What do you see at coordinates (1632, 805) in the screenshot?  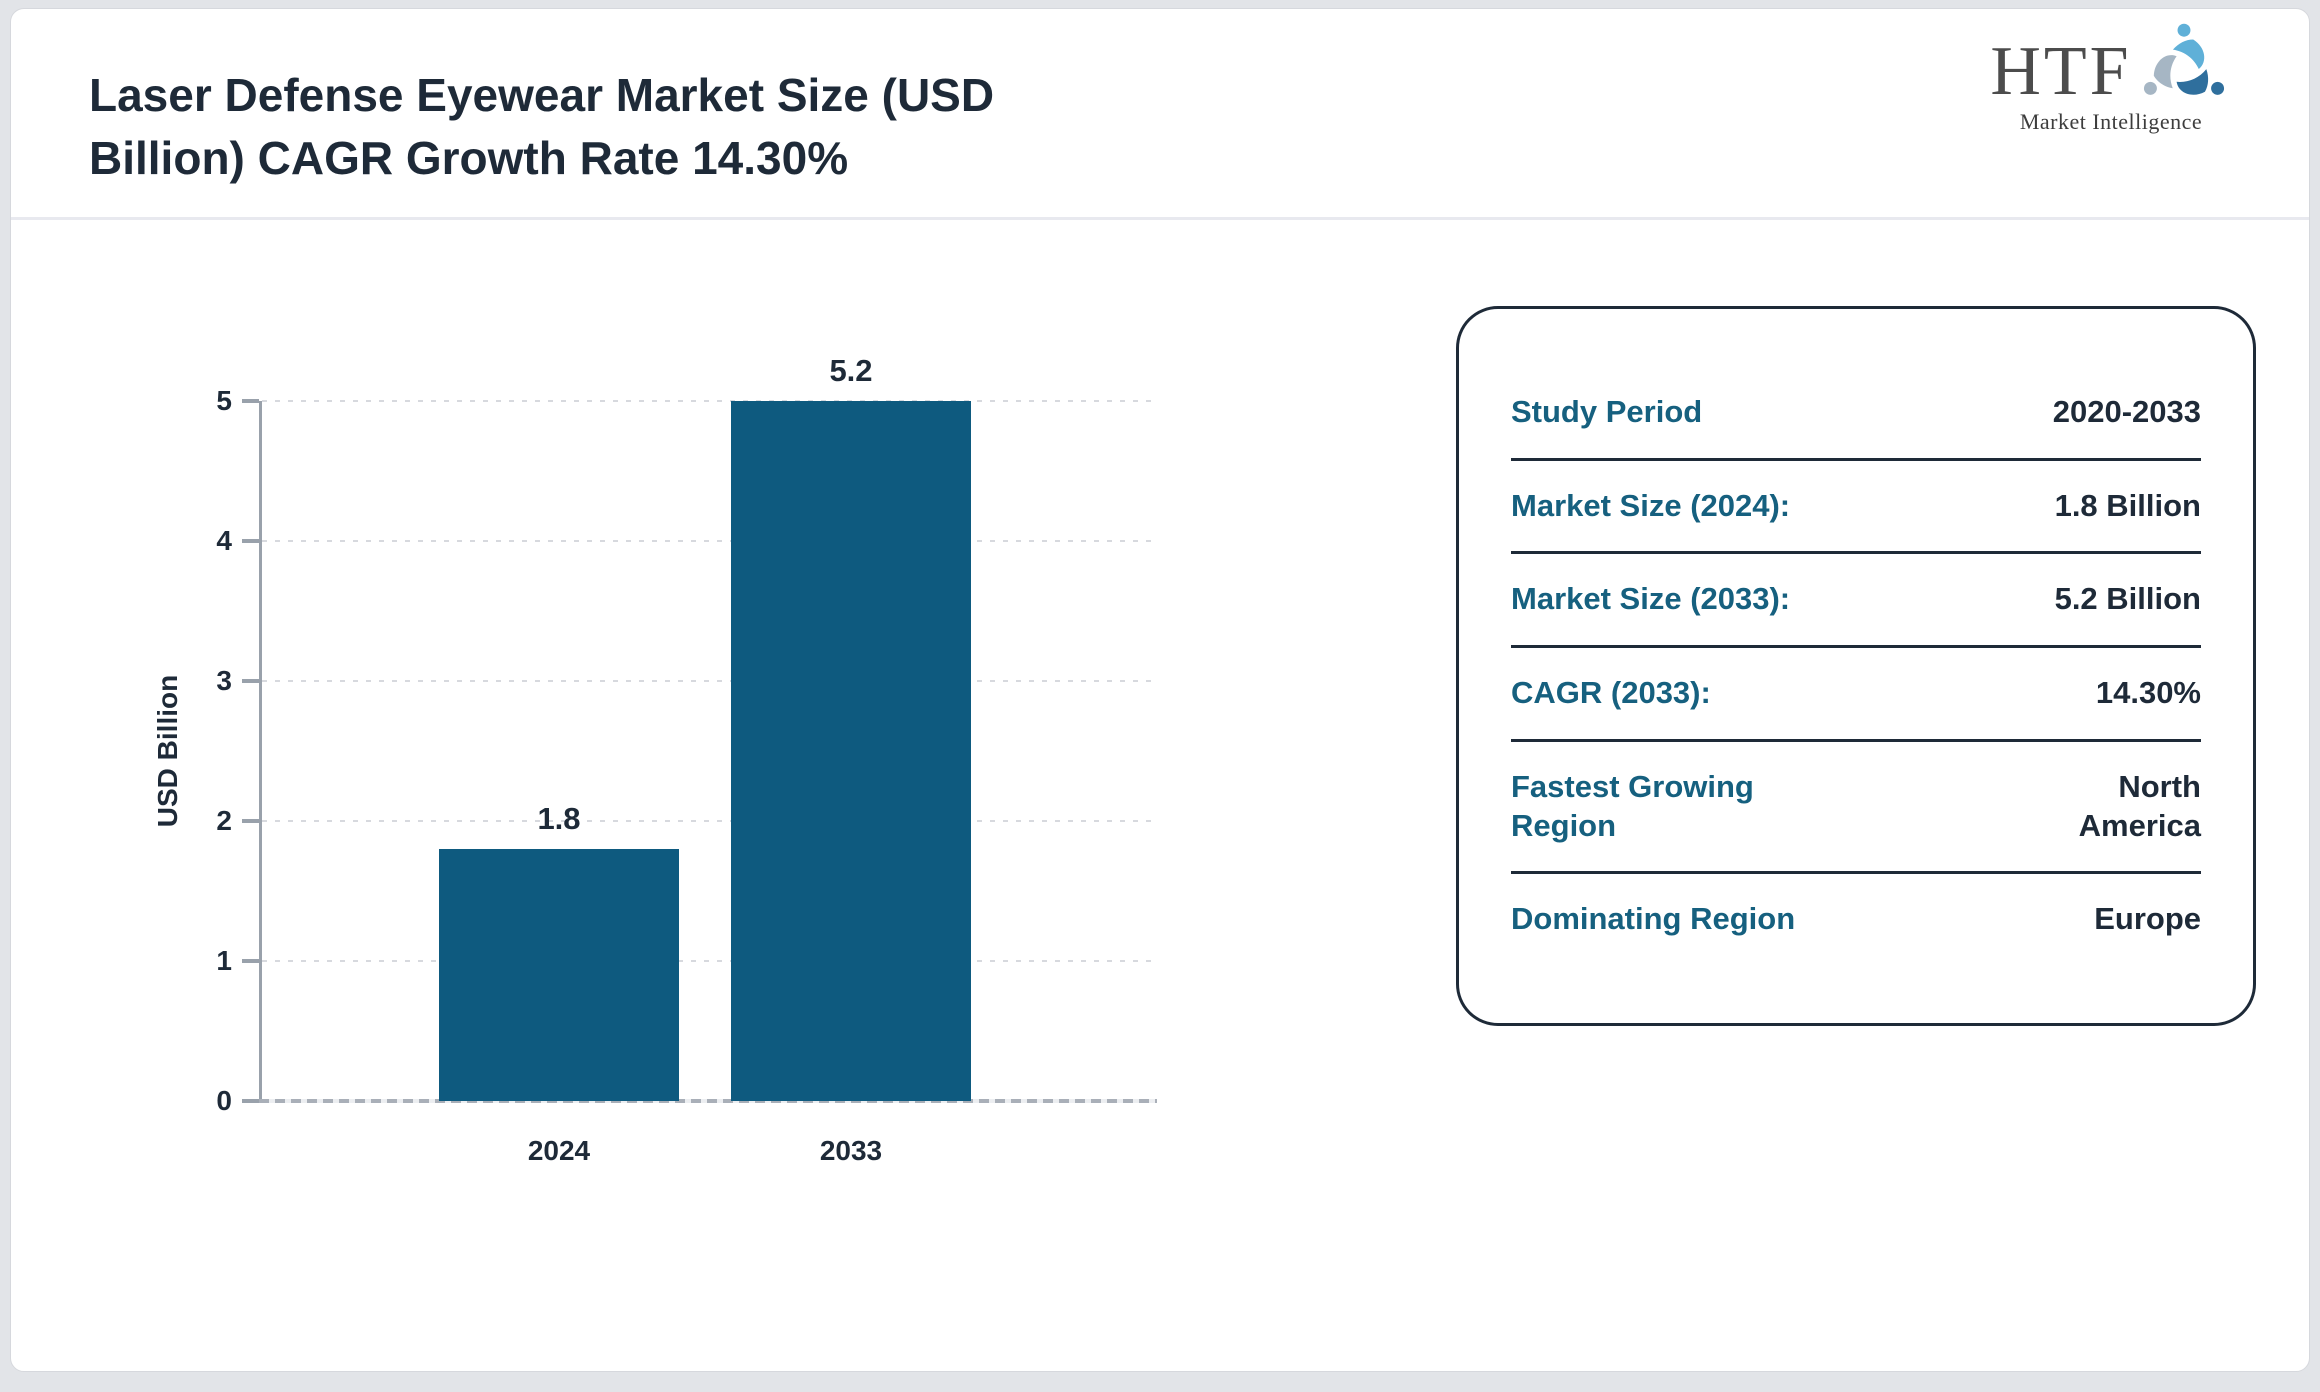 I see `panel-row-label: Fastest Growing Region` at bounding box center [1632, 805].